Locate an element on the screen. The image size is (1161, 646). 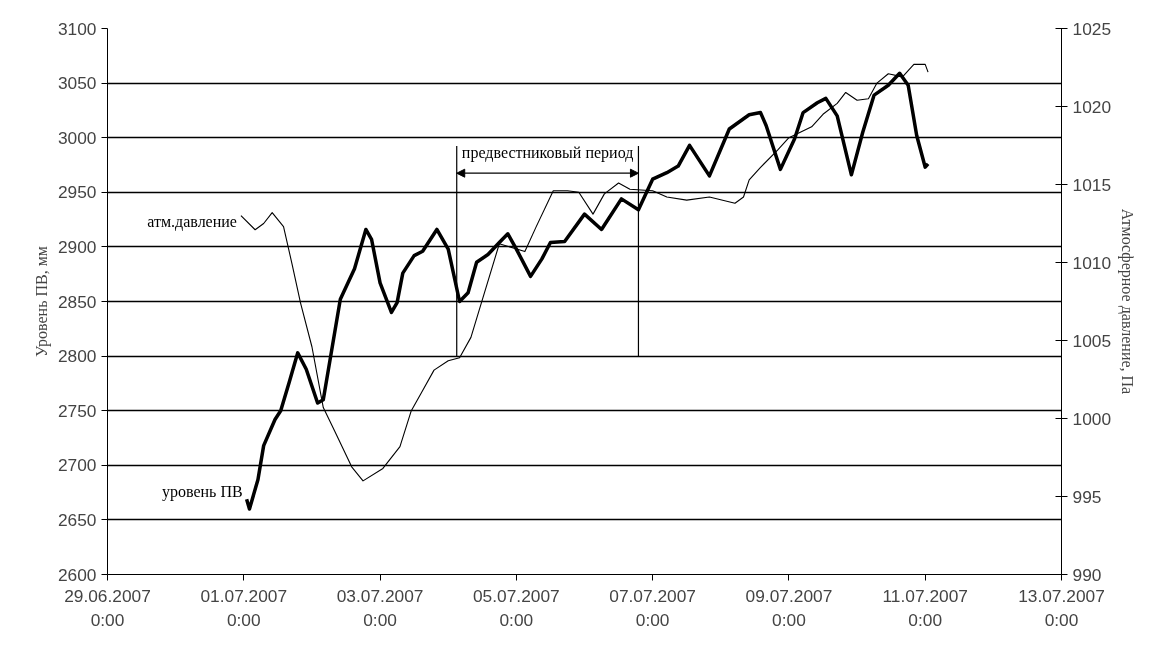
x-tick-label: 13.07.2007 0:00 is located at coordinates (1061, 607).